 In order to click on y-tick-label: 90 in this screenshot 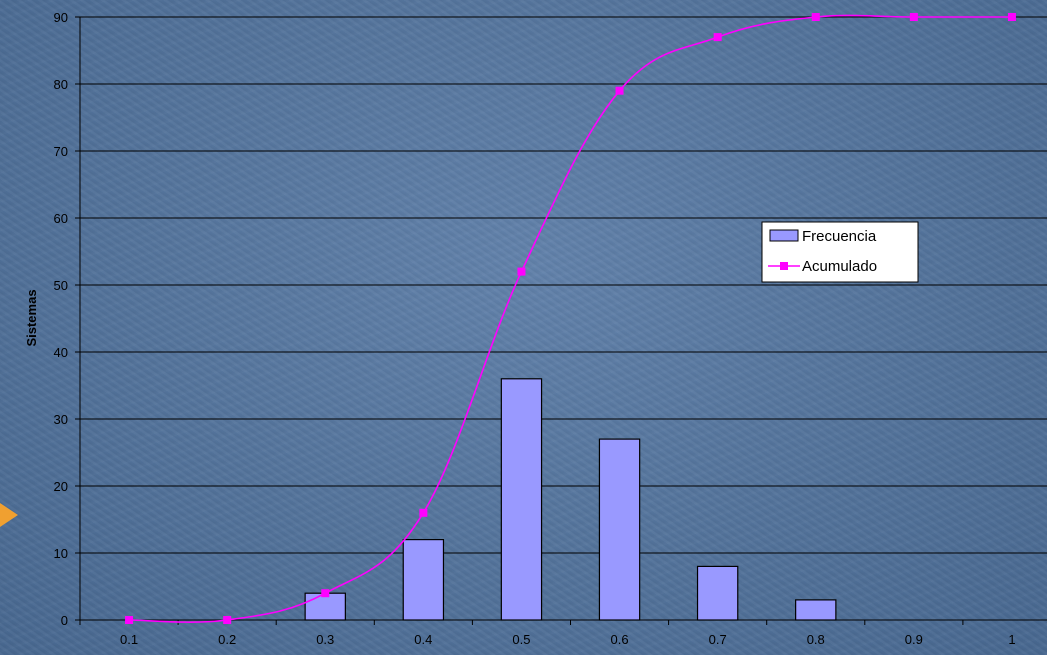, I will do `click(61, 17)`.